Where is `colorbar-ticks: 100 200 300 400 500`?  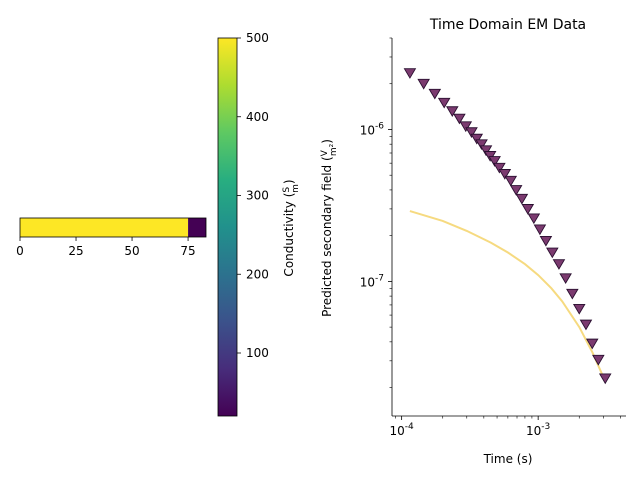 colorbar-ticks: 100 200 300 400 500 is located at coordinates (253, 195).